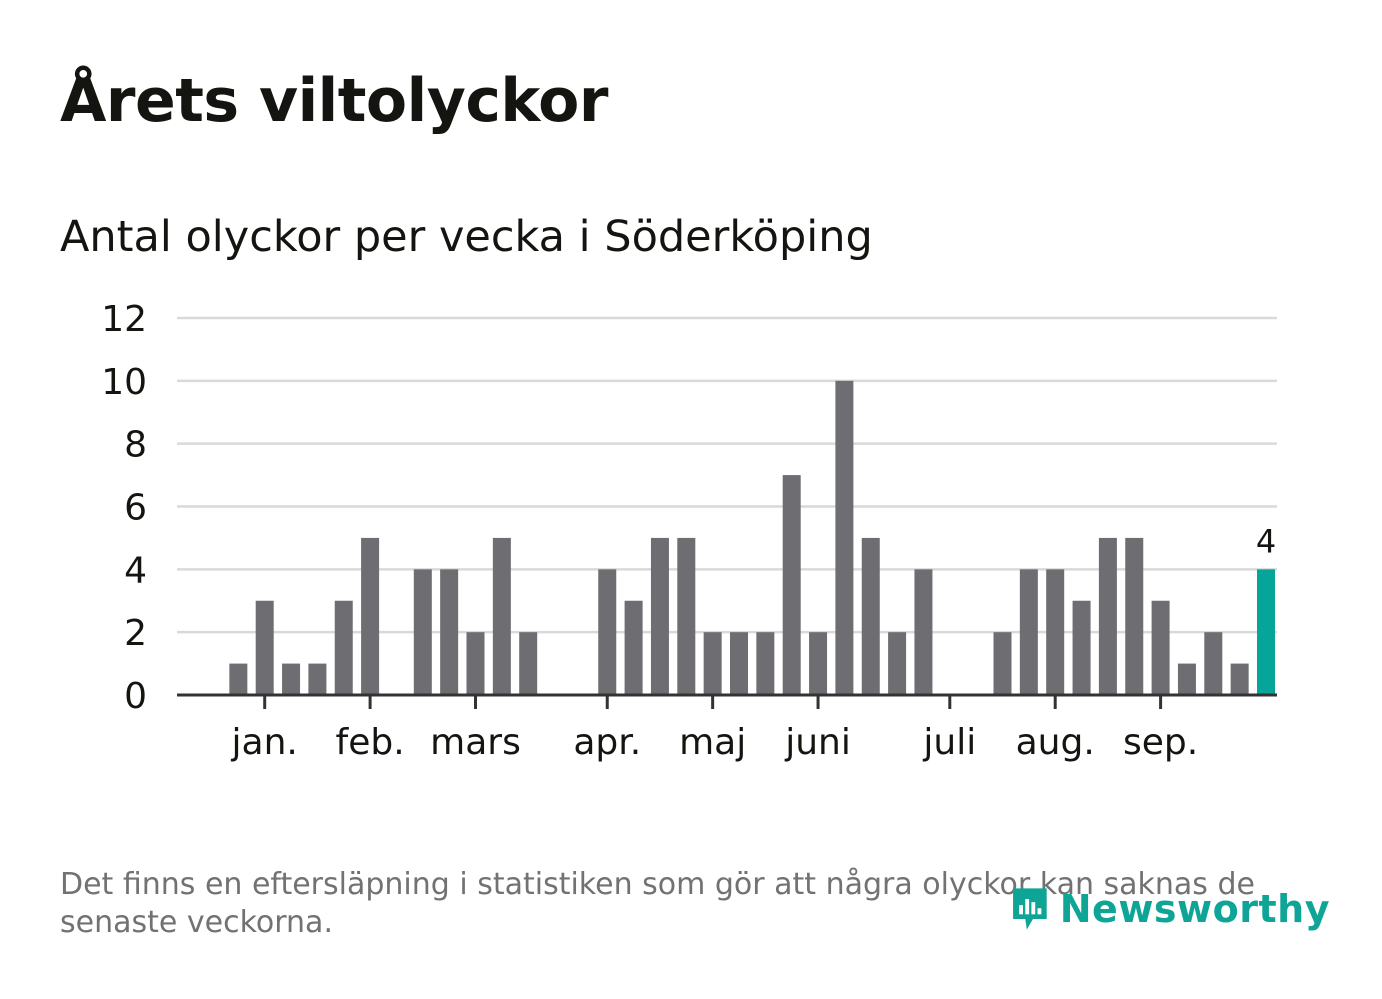 The image size is (1382, 999). Describe the element at coordinates (1194, 909) in the screenshot. I see `newsworthy-logo-text: Newsworthy` at that location.